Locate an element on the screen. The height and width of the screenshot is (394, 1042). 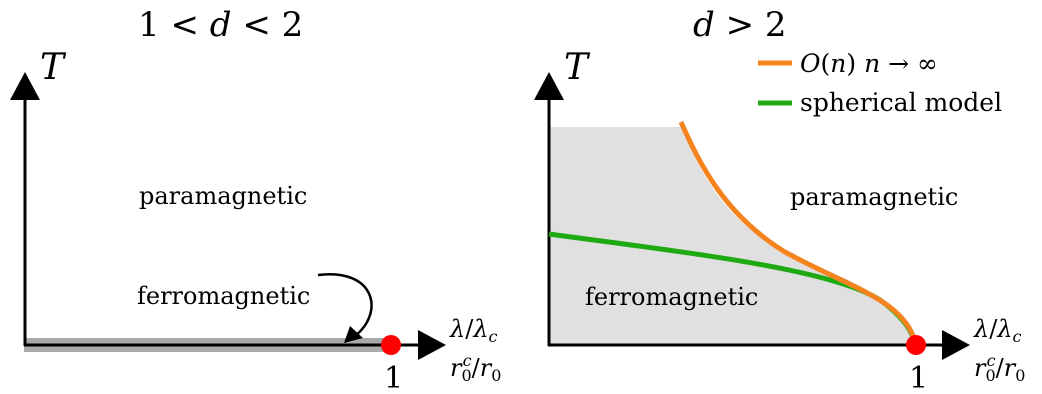
legend-on-label: O(n) n → ∞ is located at coordinates (869, 63).